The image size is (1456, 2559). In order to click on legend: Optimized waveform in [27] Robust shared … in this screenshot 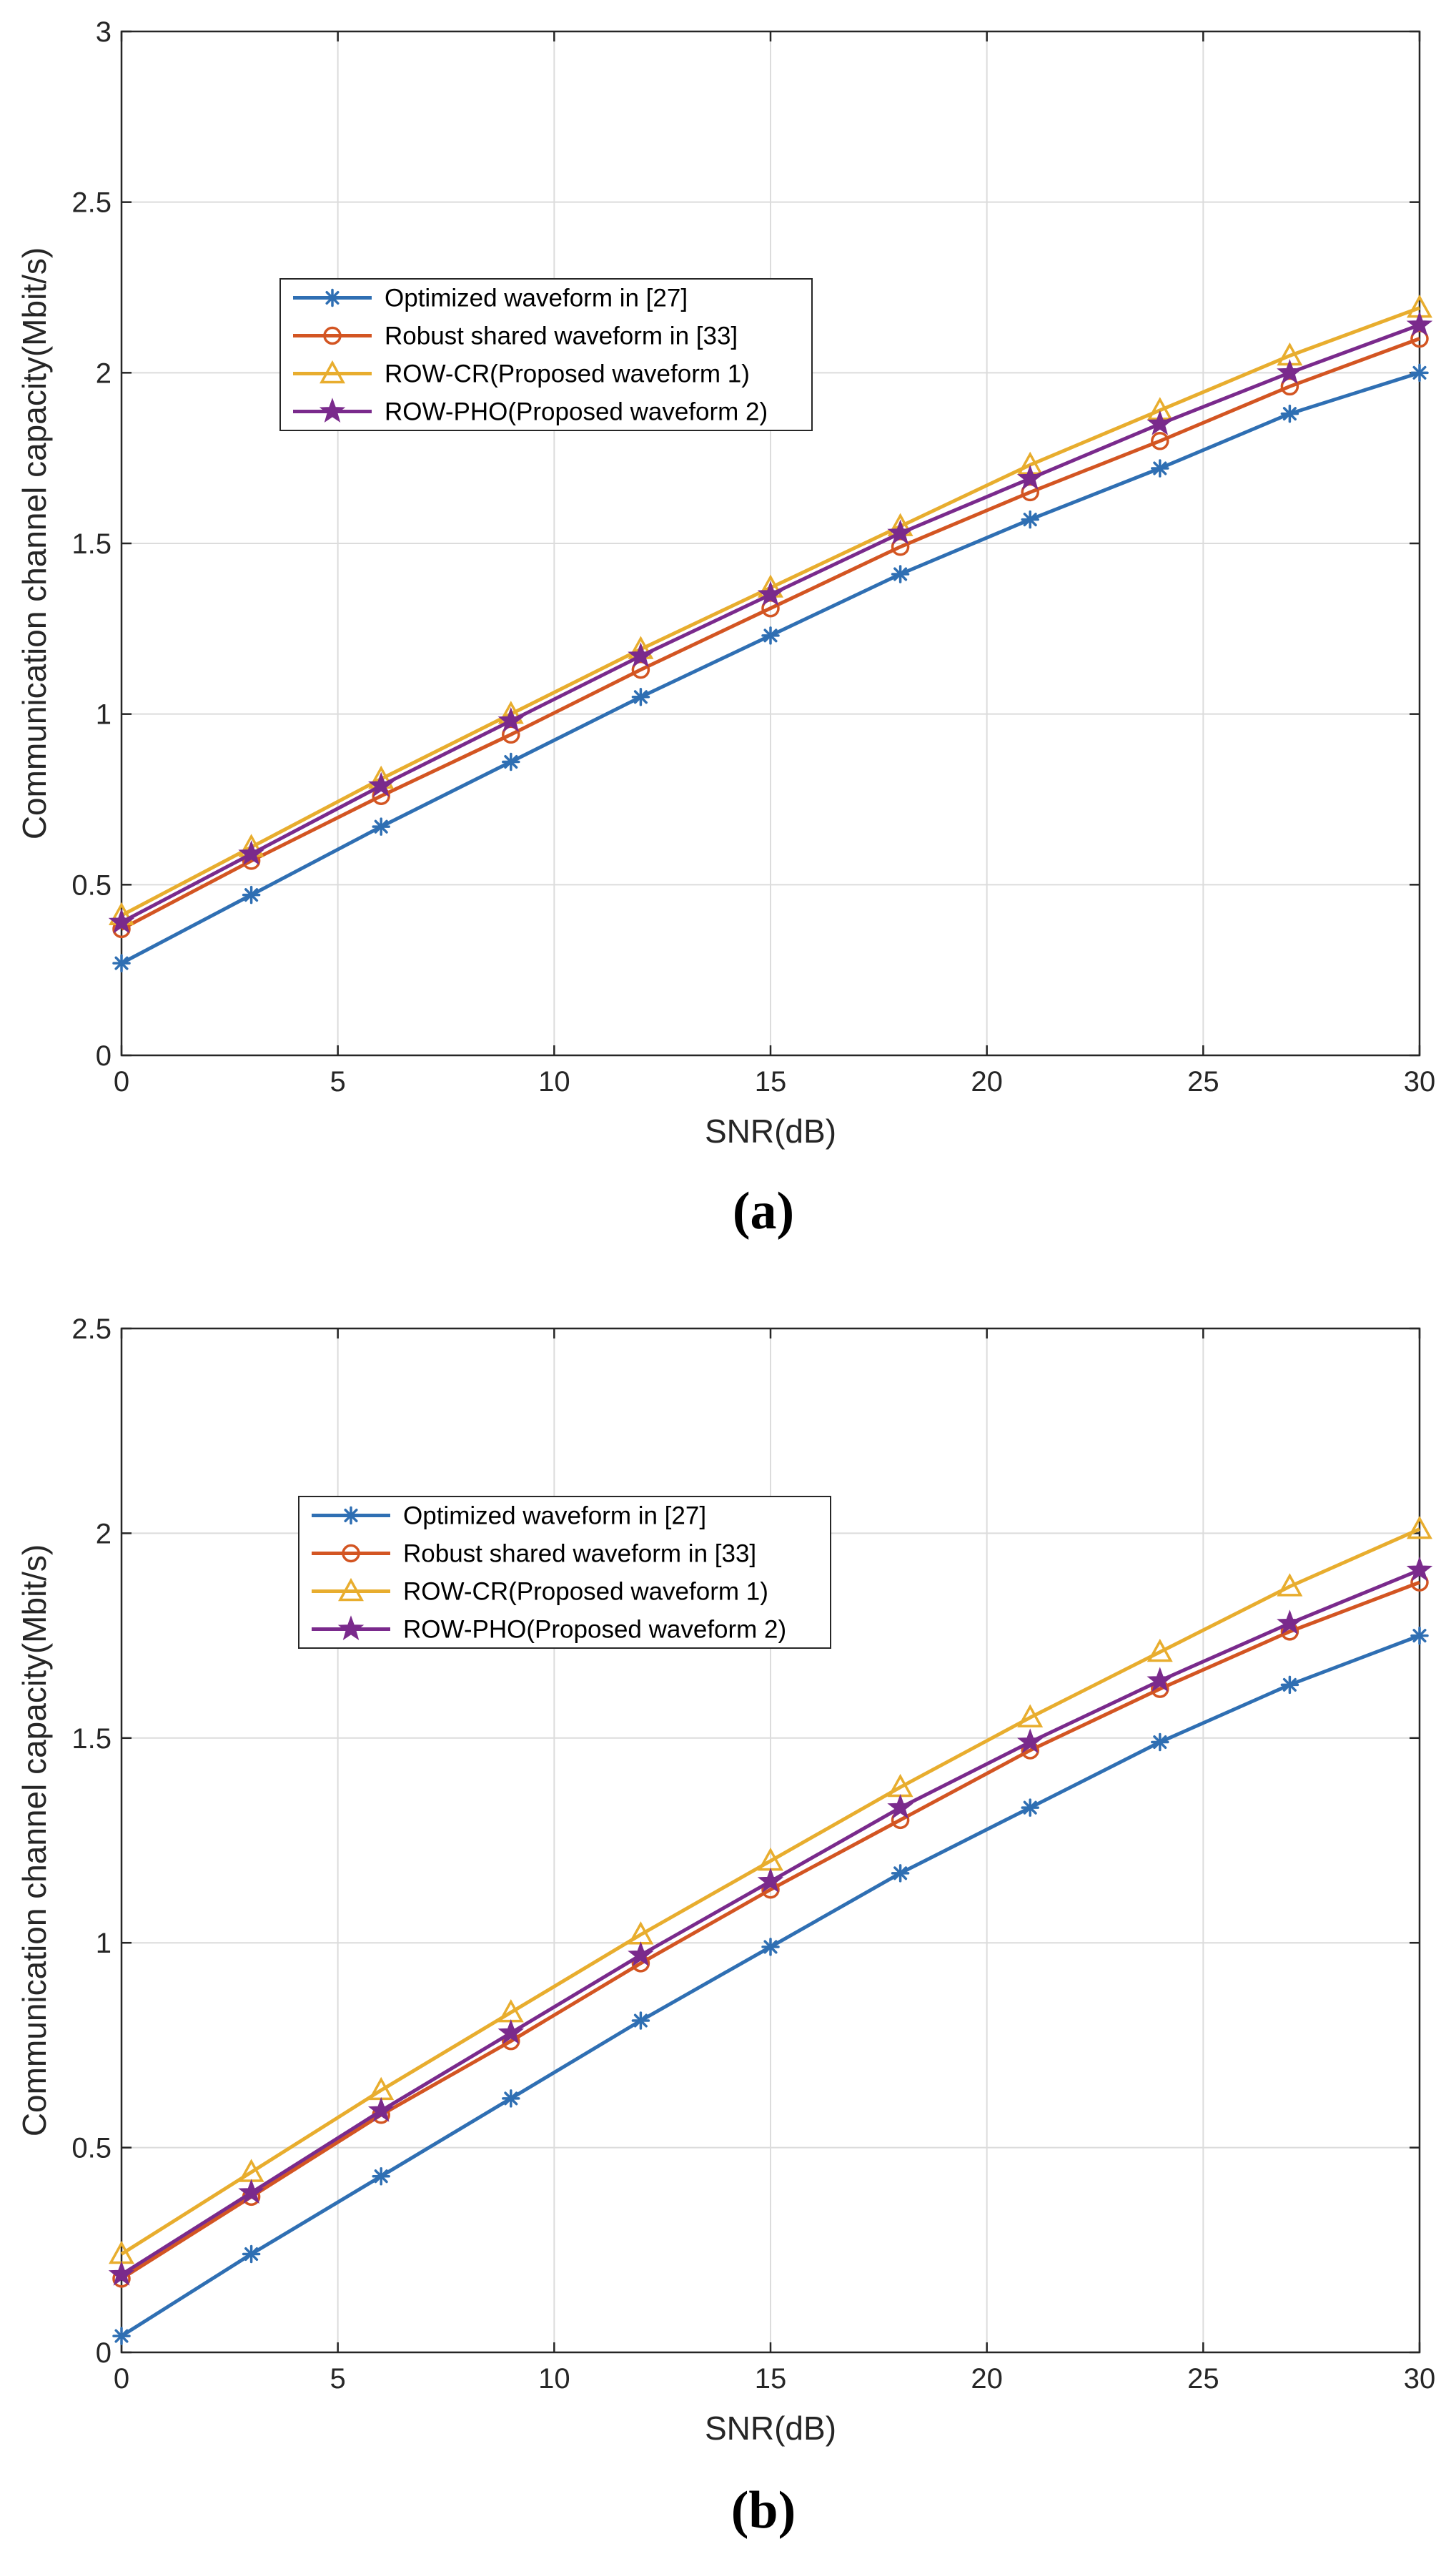, I will do `click(546, 355)`.